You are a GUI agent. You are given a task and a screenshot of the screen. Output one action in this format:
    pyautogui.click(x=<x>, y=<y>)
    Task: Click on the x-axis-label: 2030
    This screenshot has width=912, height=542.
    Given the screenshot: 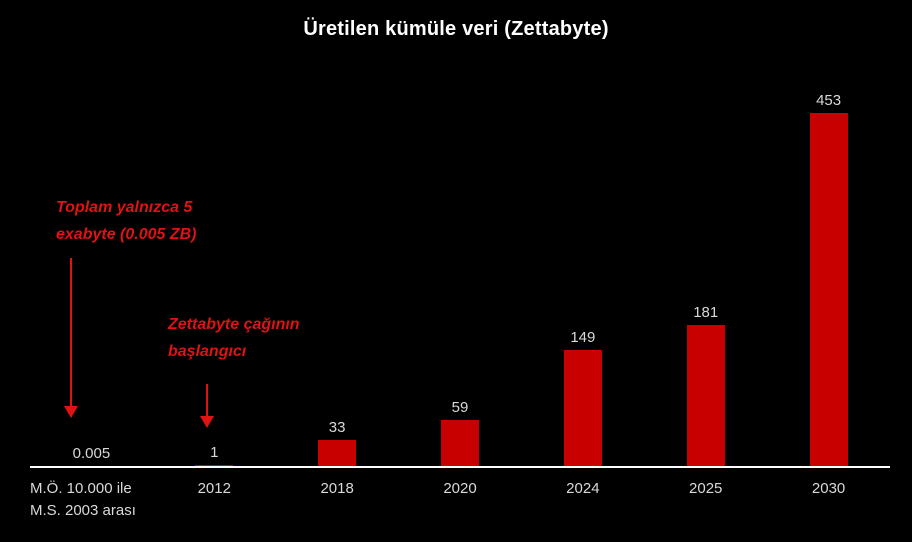 What is the action you would take?
    pyautogui.click(x=828, y=488)
    